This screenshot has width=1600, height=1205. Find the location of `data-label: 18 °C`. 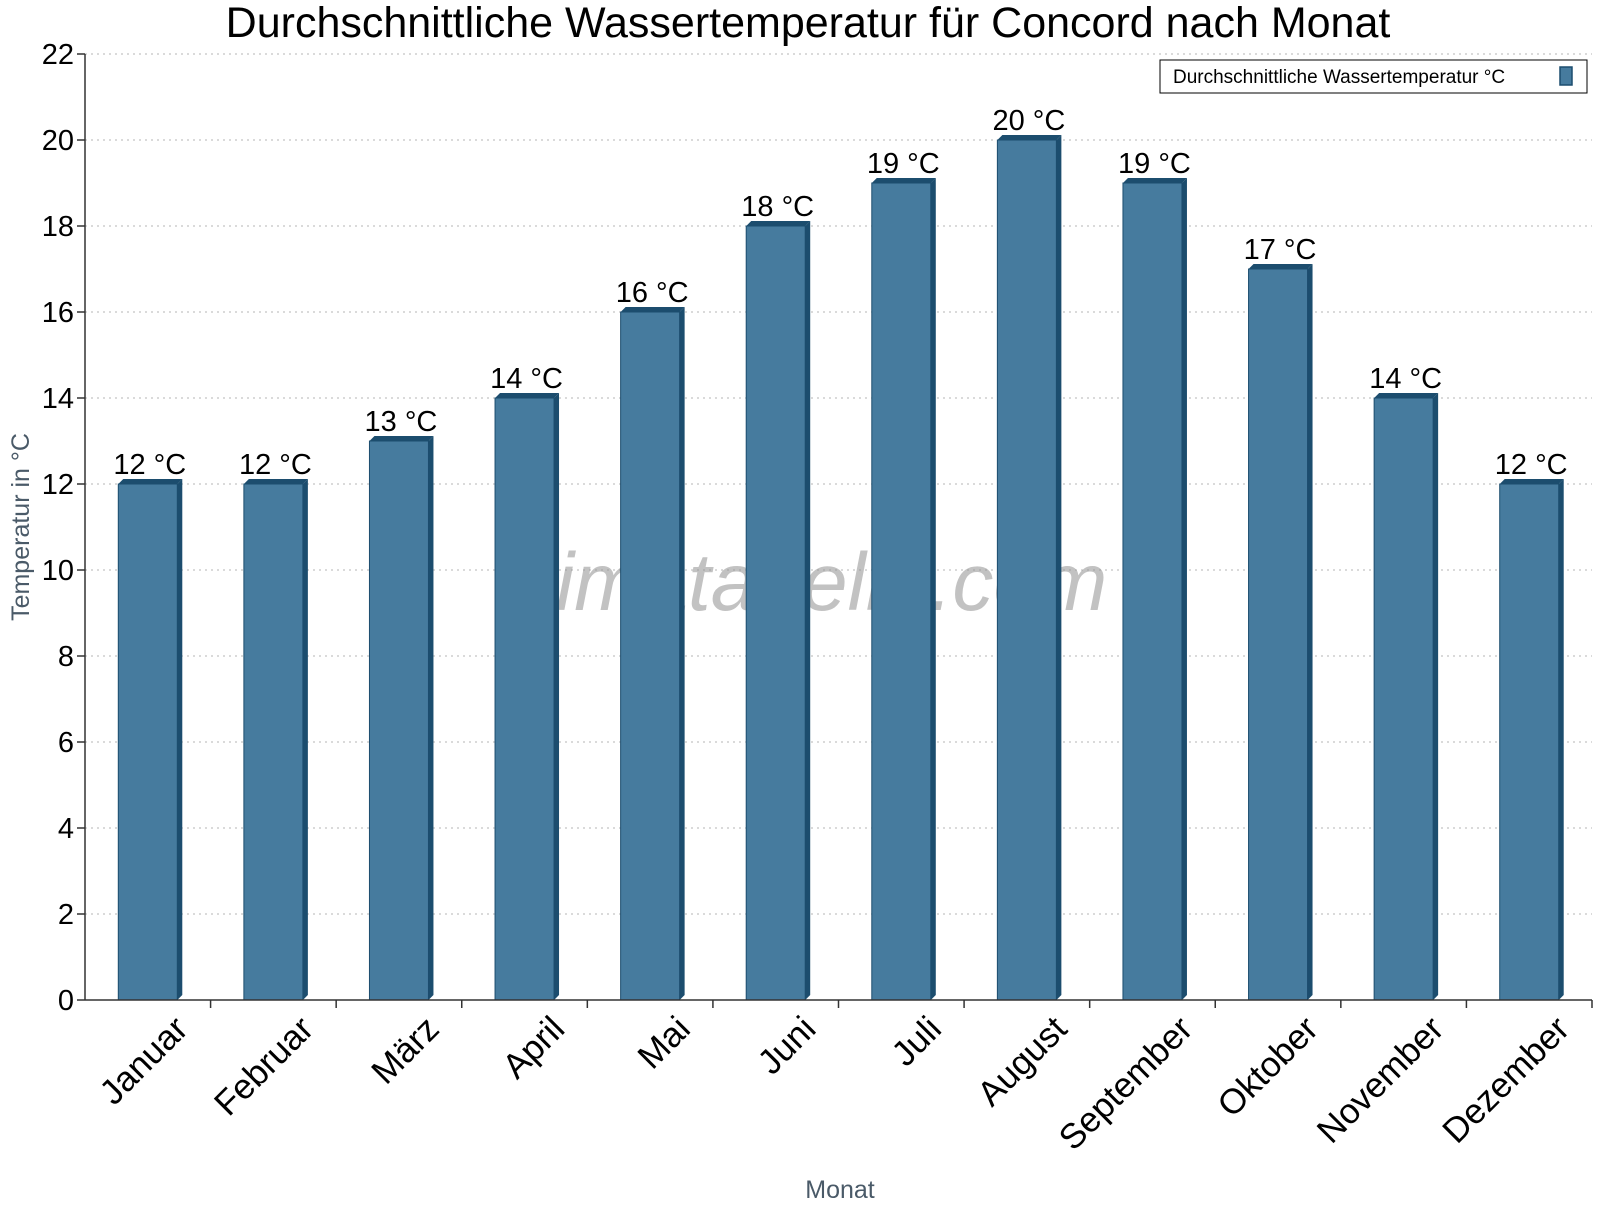

data-label: 18 °C is located at coordinates (777, 207).